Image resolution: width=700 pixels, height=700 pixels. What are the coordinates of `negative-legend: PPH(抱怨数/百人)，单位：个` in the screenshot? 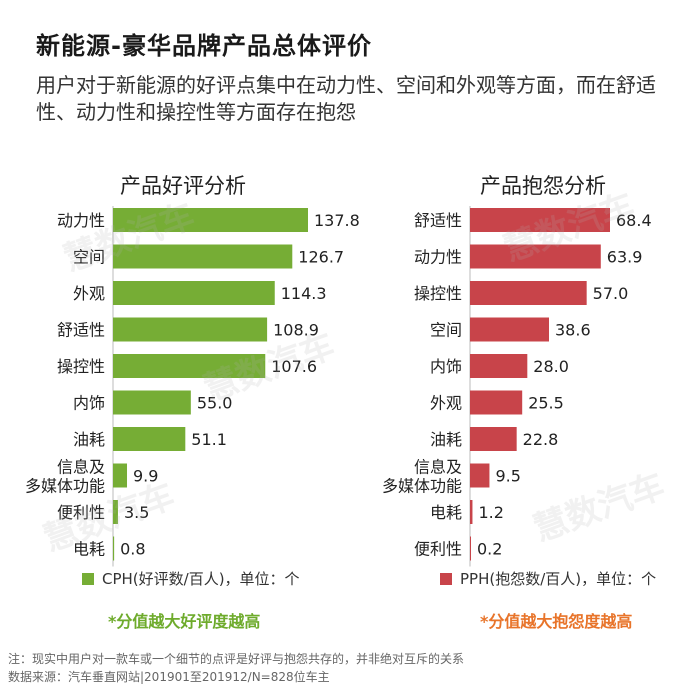 It's located at (548, 578).